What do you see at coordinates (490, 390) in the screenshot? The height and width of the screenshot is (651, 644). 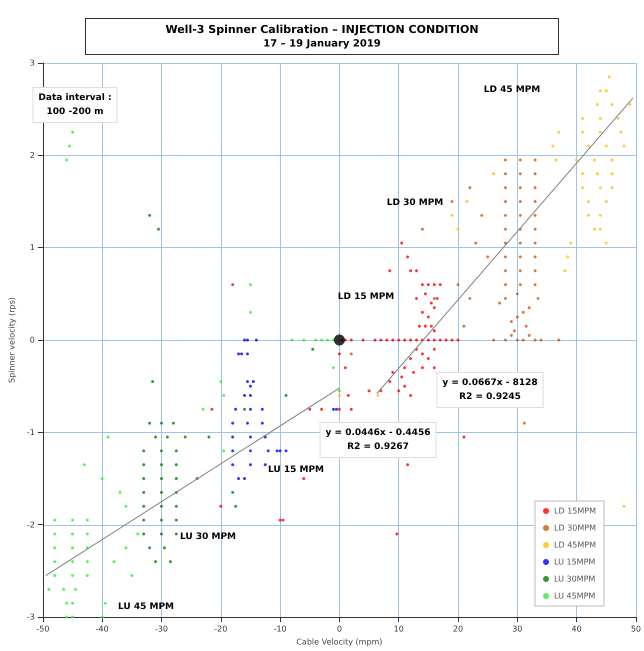 I see `annotation: y = 0.0667x - 8128 R2 = 0.9245` at bounding box center [490, 390].